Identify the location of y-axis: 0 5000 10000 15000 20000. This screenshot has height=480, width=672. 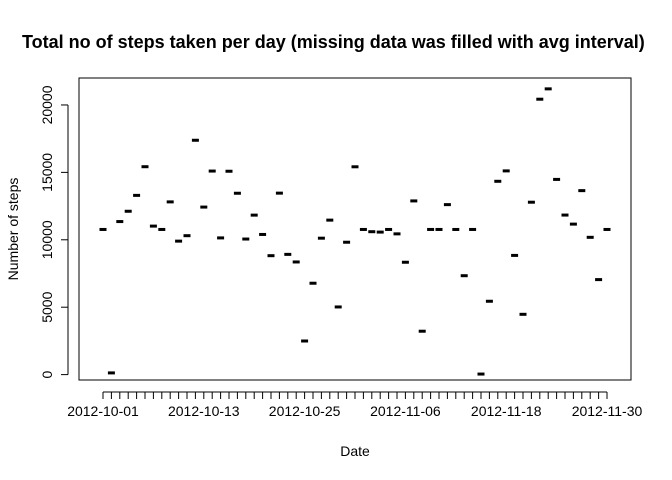
(54, 232).